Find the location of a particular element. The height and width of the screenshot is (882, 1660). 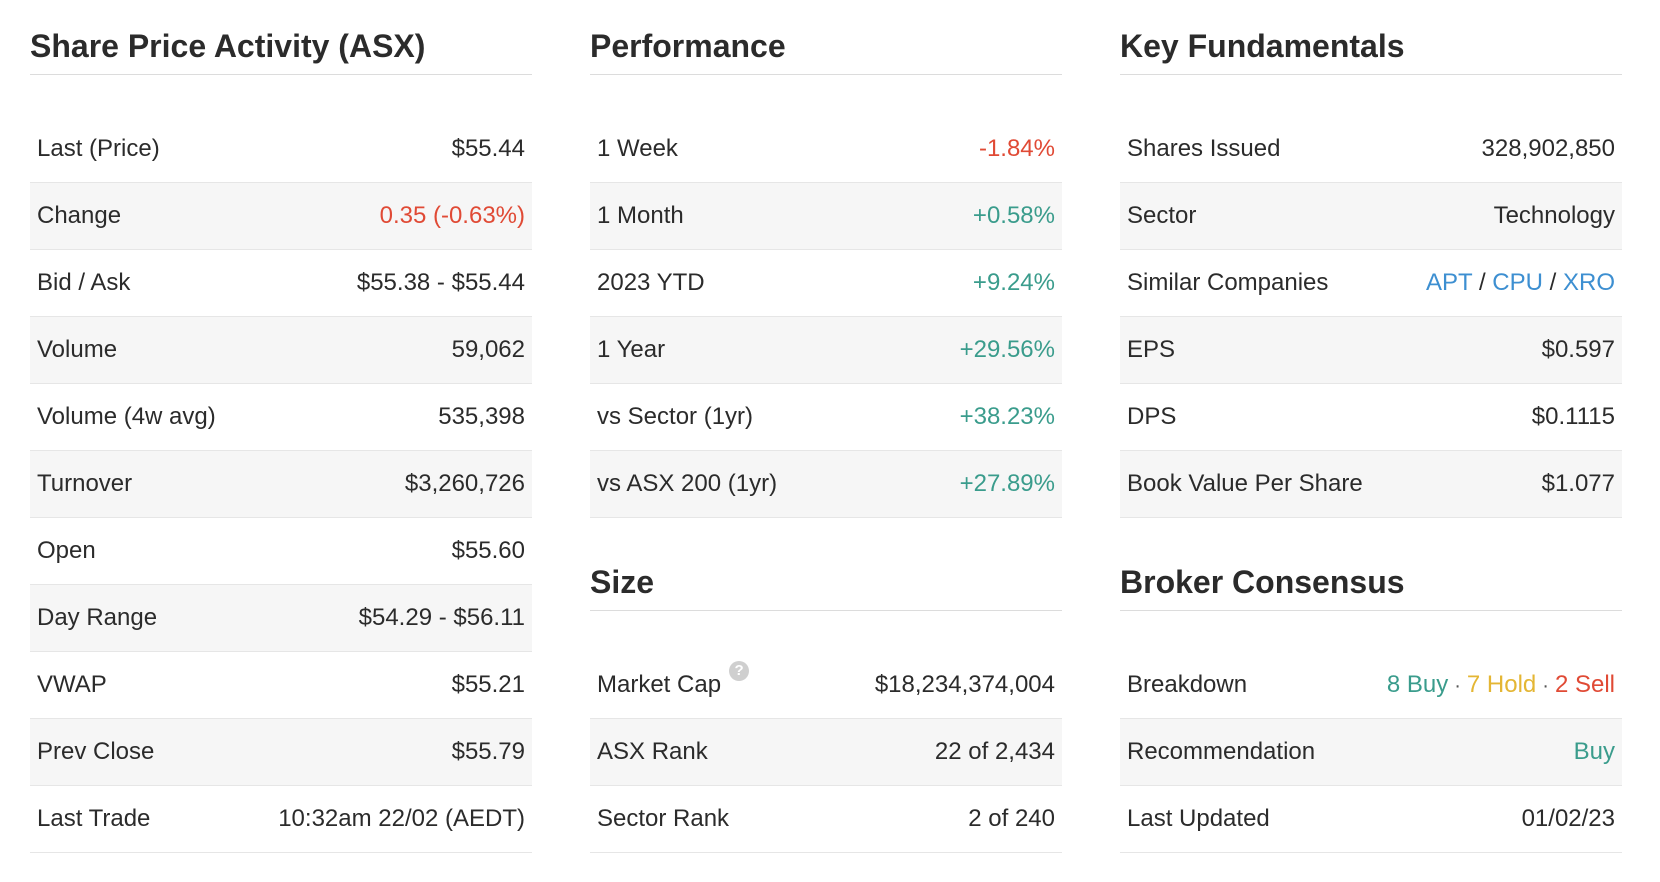

perf-value: +0.58% is located at coordinates (1013, 215).